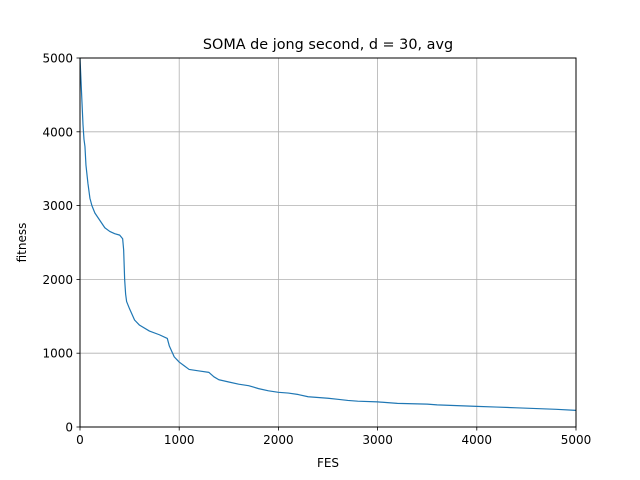  What do you see at coordinates (328, 463) in the screenshot?
I see `x-axis-label: FES` at bounding box center [328, 463].